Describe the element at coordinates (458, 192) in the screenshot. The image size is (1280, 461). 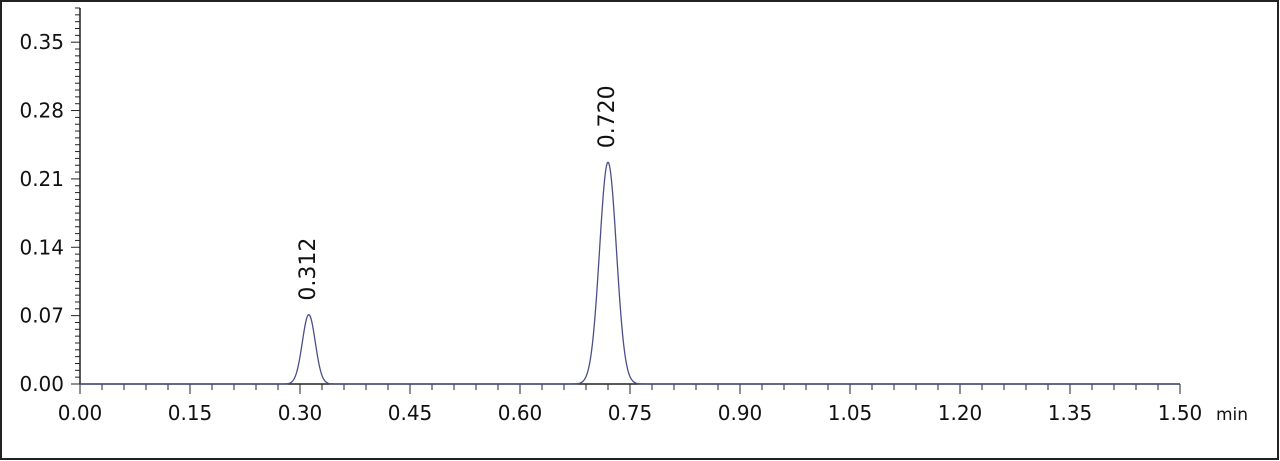
I see `peak-labels: 0.312 0.720` at that location.